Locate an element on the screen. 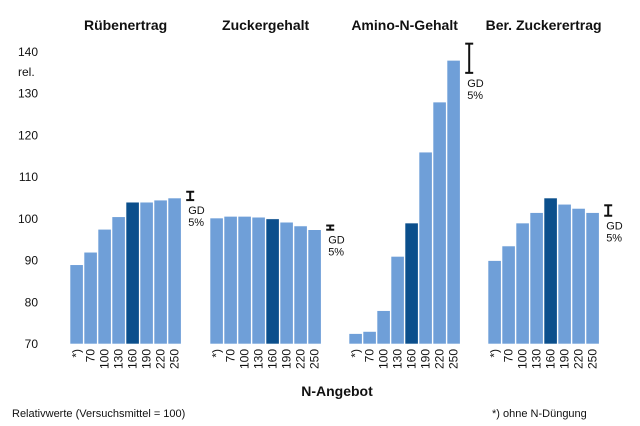 This screenshot has height=426, width=640. footnote-right: *) ohne N-Düngung is located at coordinates (539, 414).